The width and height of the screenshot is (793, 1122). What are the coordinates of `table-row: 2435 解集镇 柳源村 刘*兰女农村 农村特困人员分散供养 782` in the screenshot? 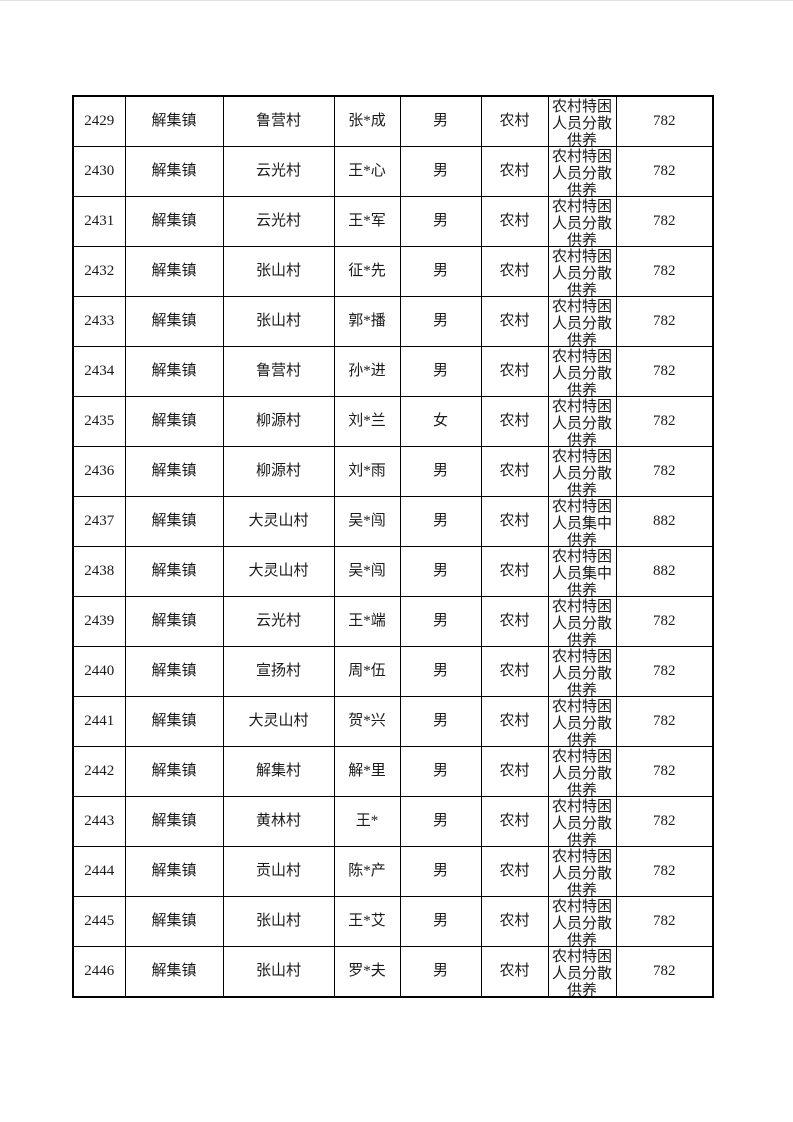 It's located at (393, 421).